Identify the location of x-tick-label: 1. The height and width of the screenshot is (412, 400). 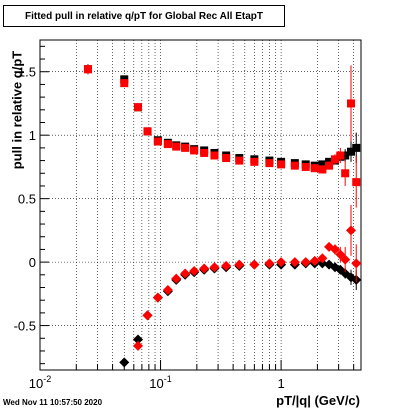
(280, 383).